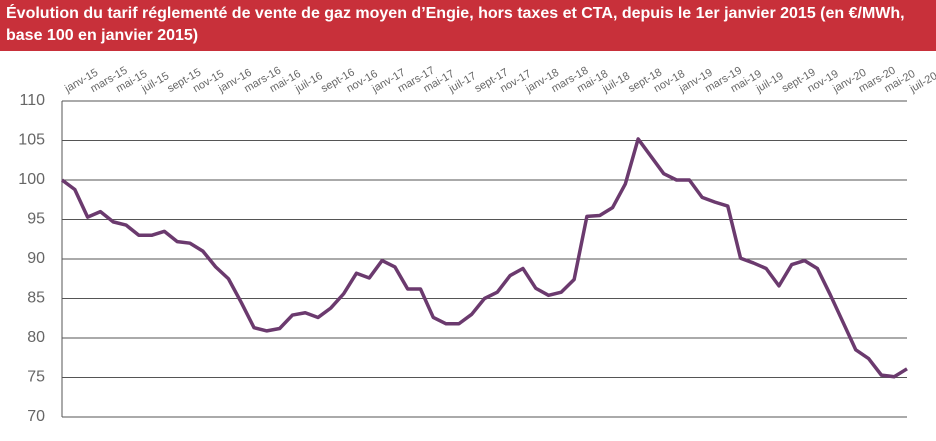 This screenshot has height=441, width=936. I want to click on y-tick-label: 95, so click(36, 219).